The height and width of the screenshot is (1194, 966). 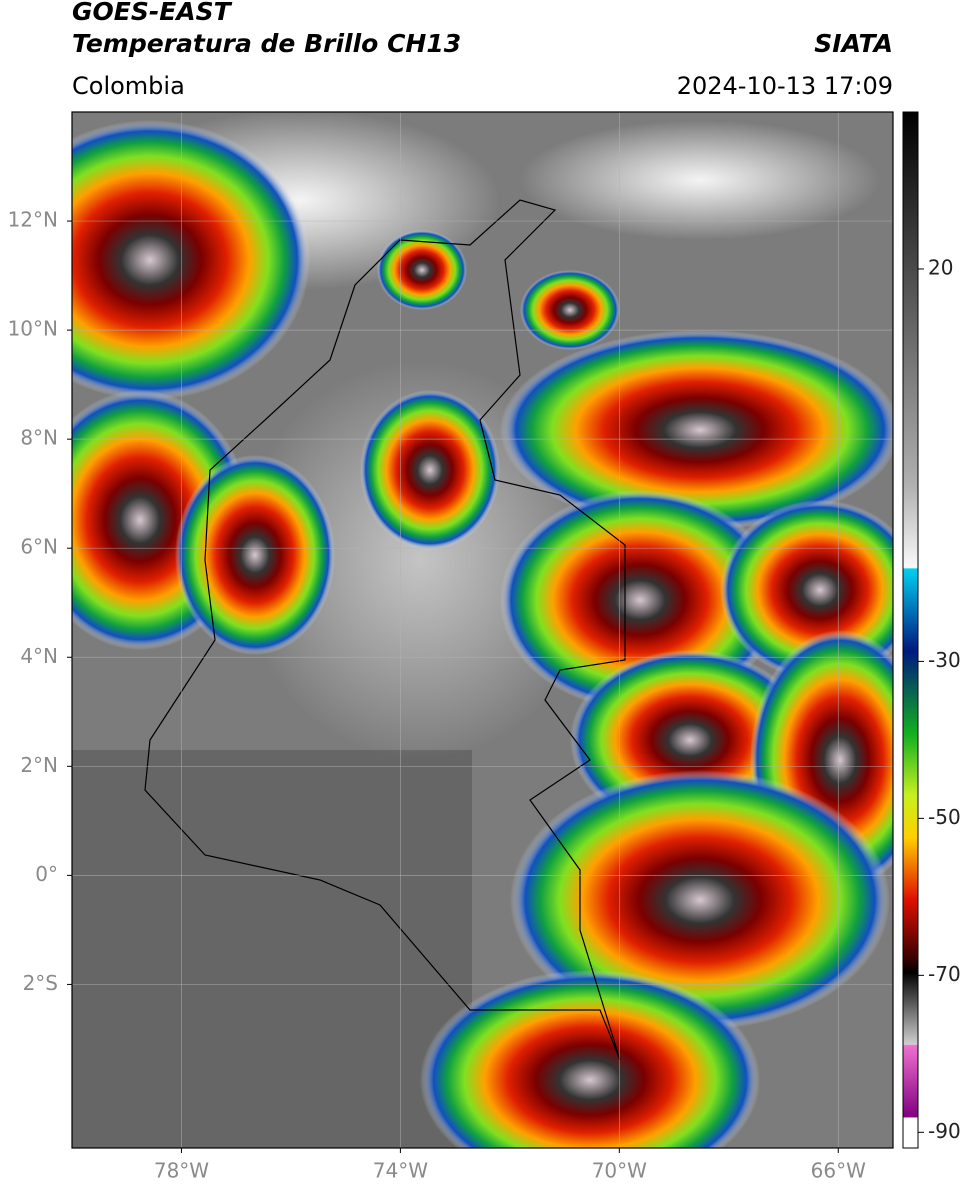 I want to click on colorbar-label: -30, so click(x=944, y=660).